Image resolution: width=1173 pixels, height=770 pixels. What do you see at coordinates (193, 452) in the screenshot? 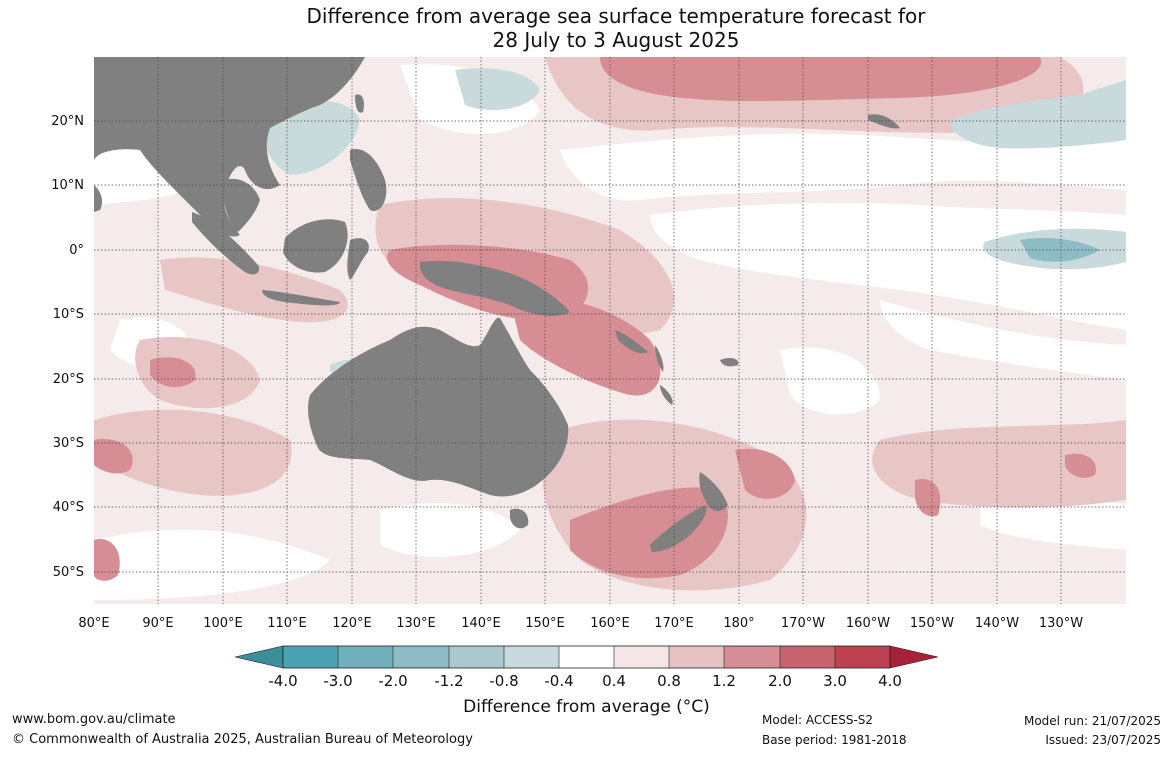
I see `warm-band-indian-south` at bounding box center [193, 452].